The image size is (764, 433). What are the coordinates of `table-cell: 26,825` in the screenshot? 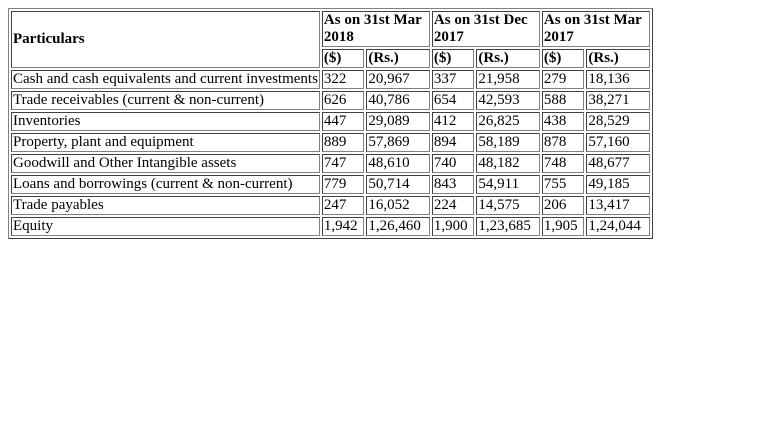 It's located at (508, 121).